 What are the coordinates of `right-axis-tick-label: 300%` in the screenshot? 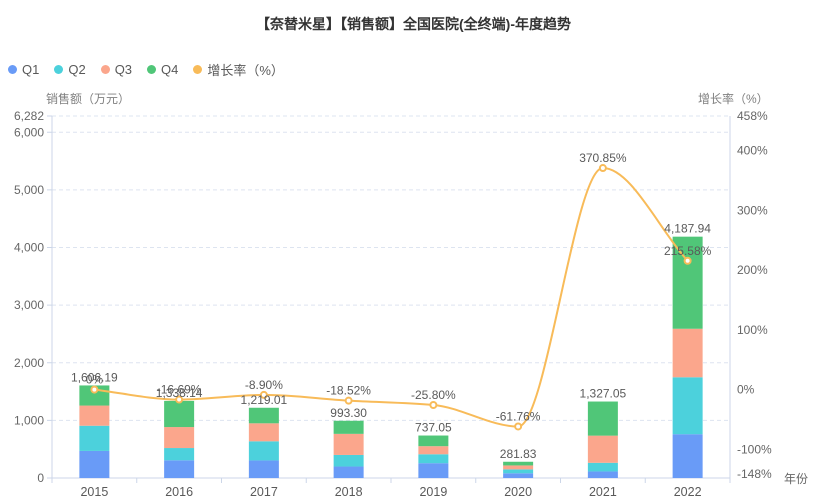 It's located at (752, 210).